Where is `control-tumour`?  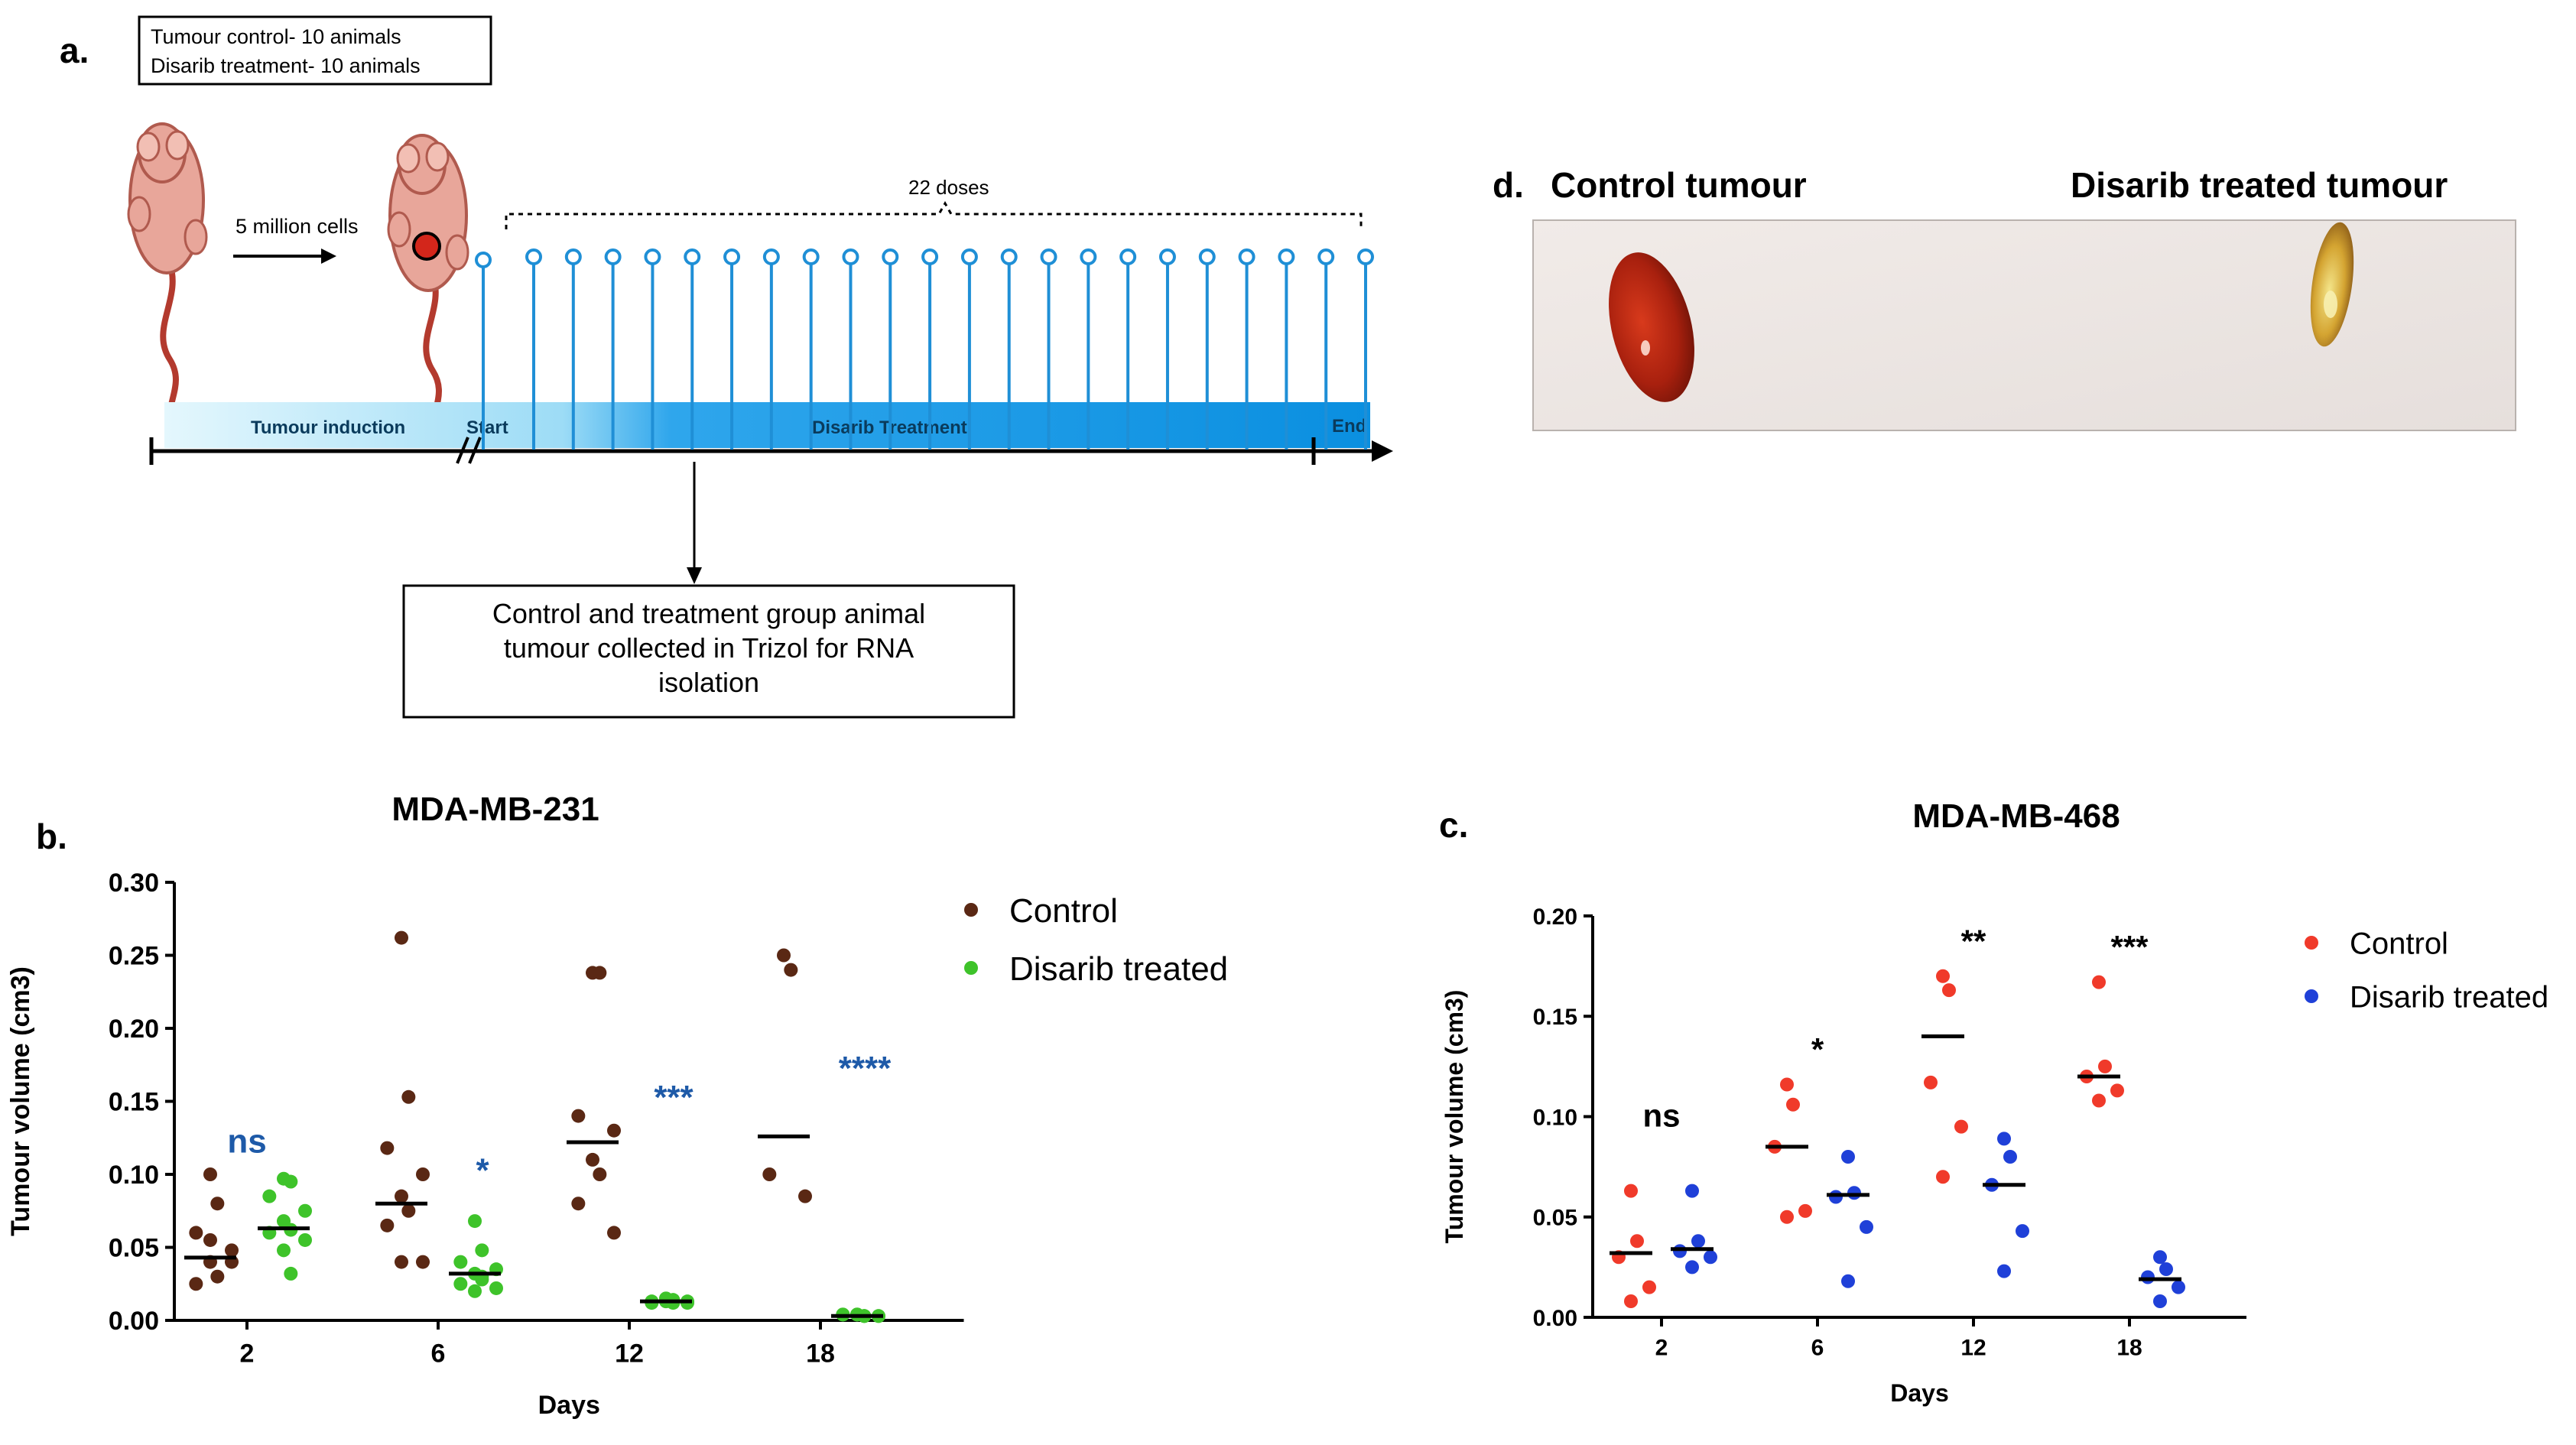 control-tumour is located at coordinates (1652, 327).